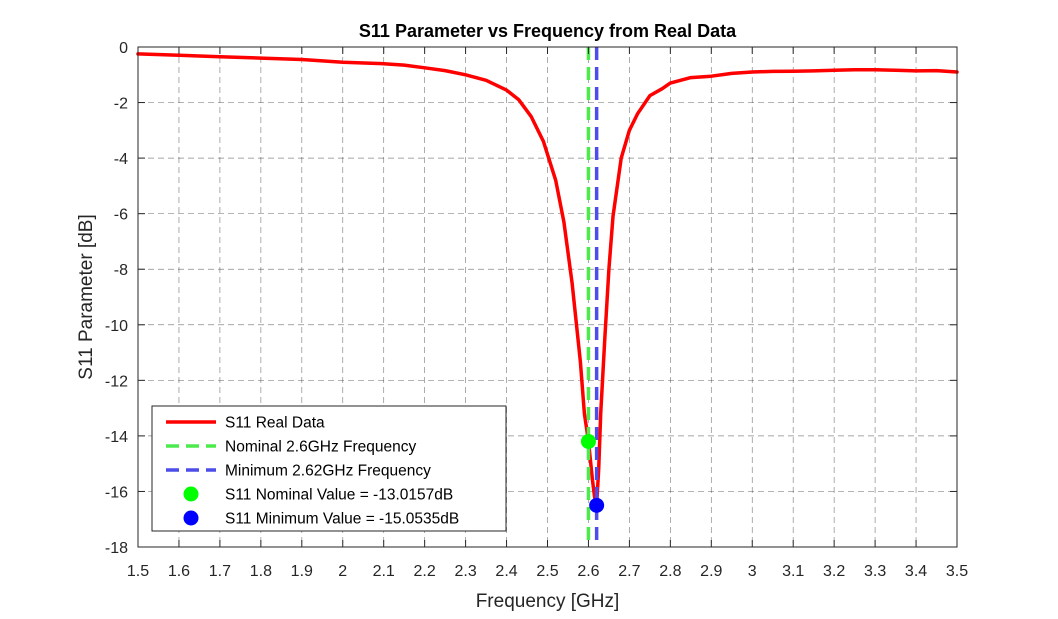 This screenshot has width=1058, height=619. What do you see at coordinates (588, 441) in the screenshot?
I see `nominal-value-marker` at bounding box center [588, 441].